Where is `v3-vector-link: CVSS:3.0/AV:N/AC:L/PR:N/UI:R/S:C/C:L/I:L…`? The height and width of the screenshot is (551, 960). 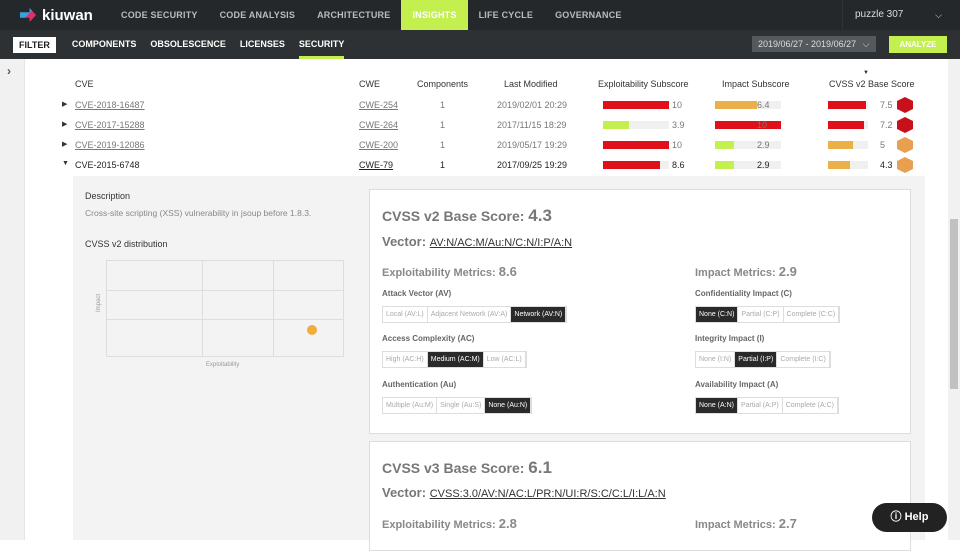 v3-vector-link: CVSS:3.0/AV:N/AC:L/PR:N/UI:R/S:C/C:L/I:L… is located at coordinates (547, 494).